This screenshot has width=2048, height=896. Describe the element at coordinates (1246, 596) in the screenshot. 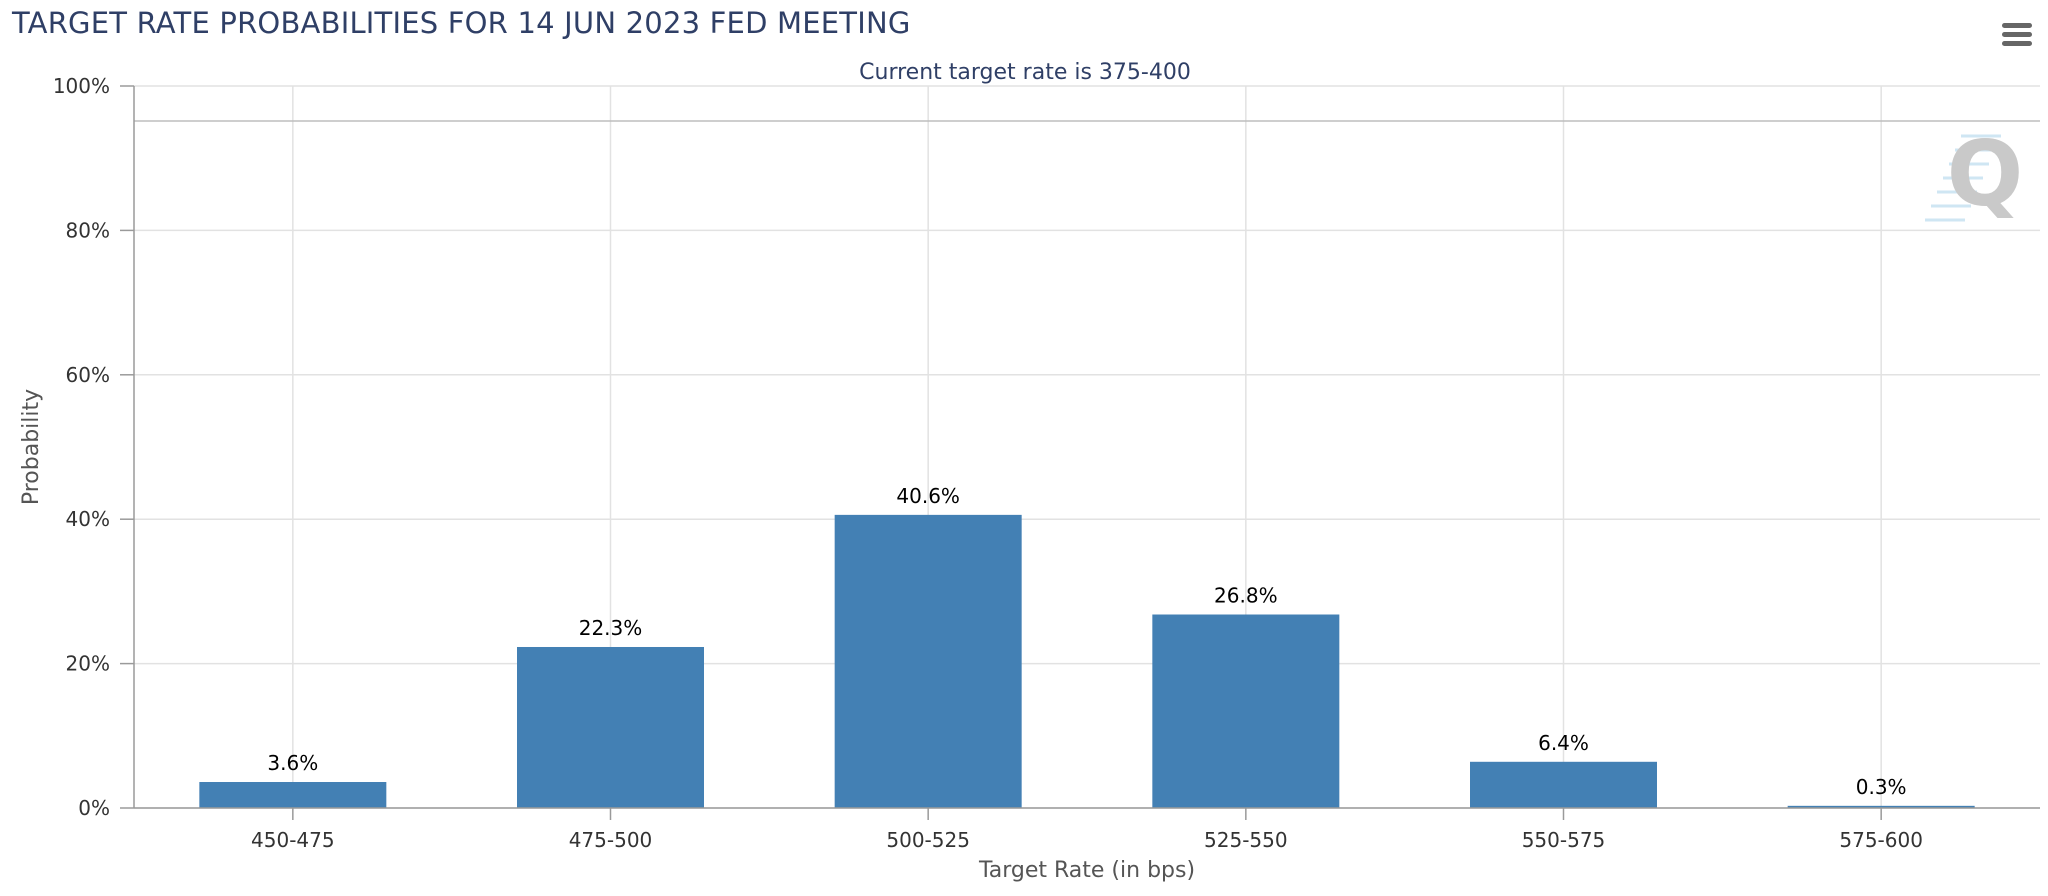

I see `data-label: 26.8%` at that location.